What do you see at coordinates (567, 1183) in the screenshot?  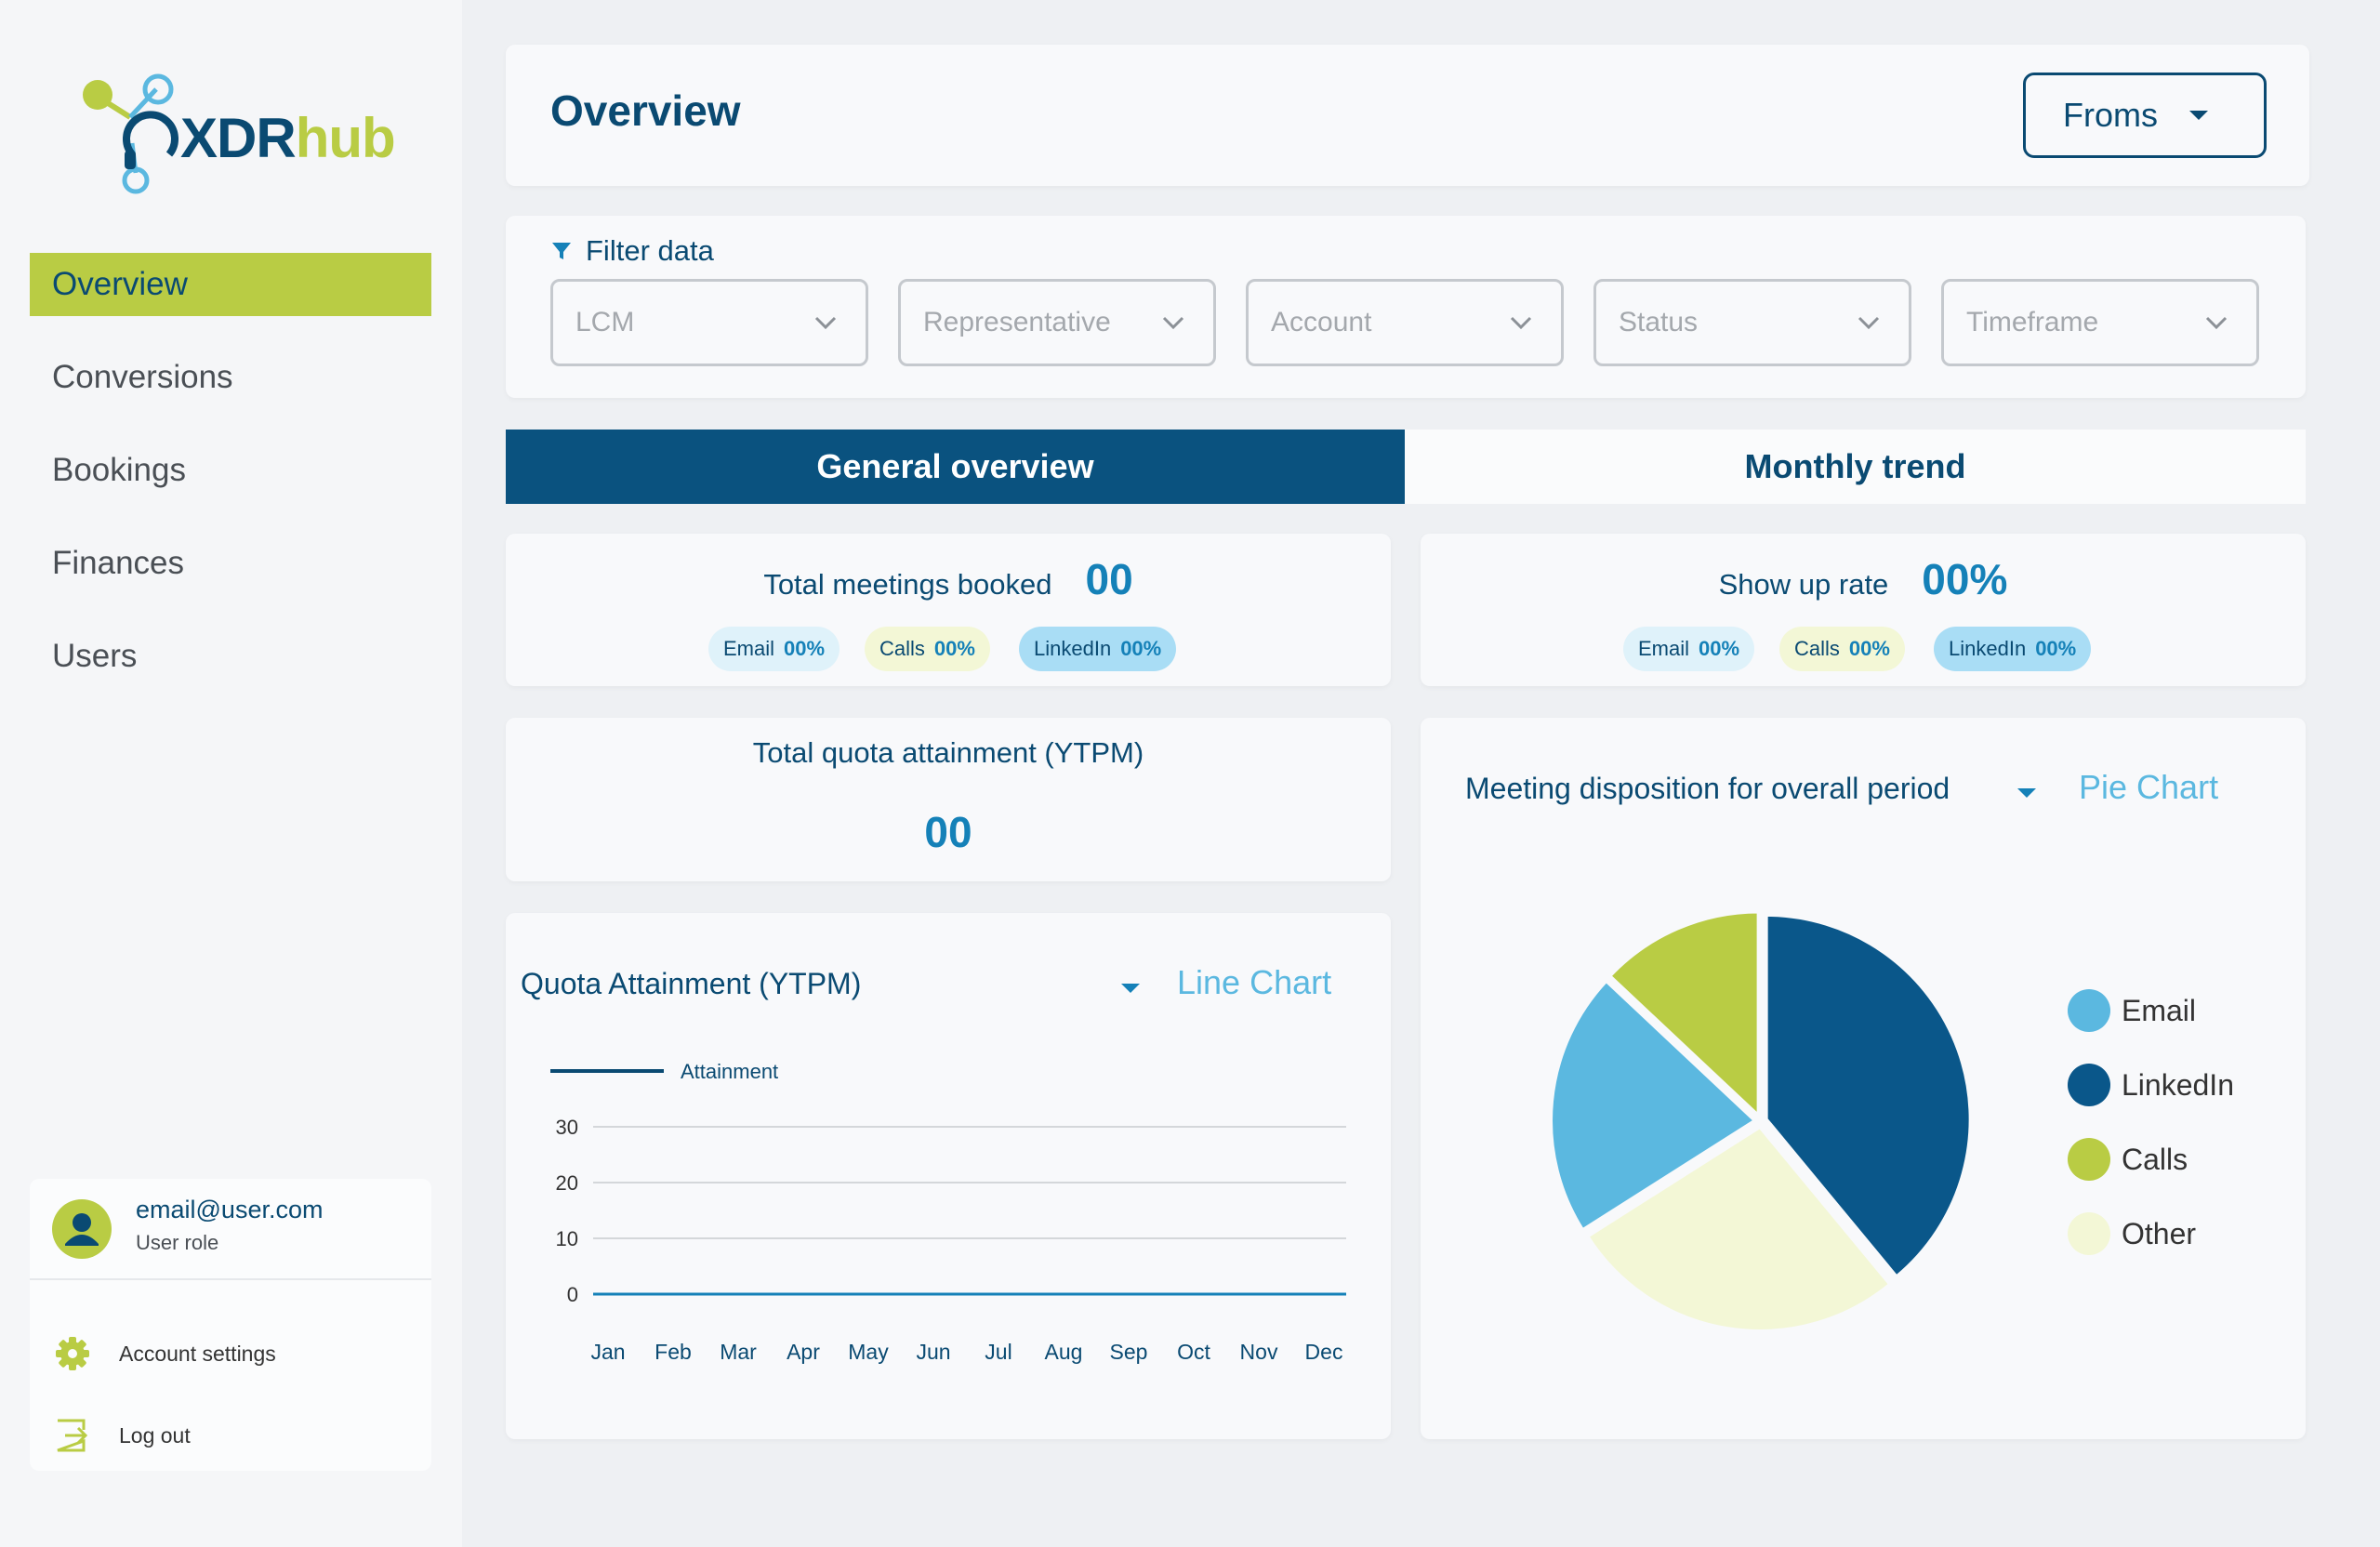 I see `y-tick-label: 20` at bounding box center [567, 1183].